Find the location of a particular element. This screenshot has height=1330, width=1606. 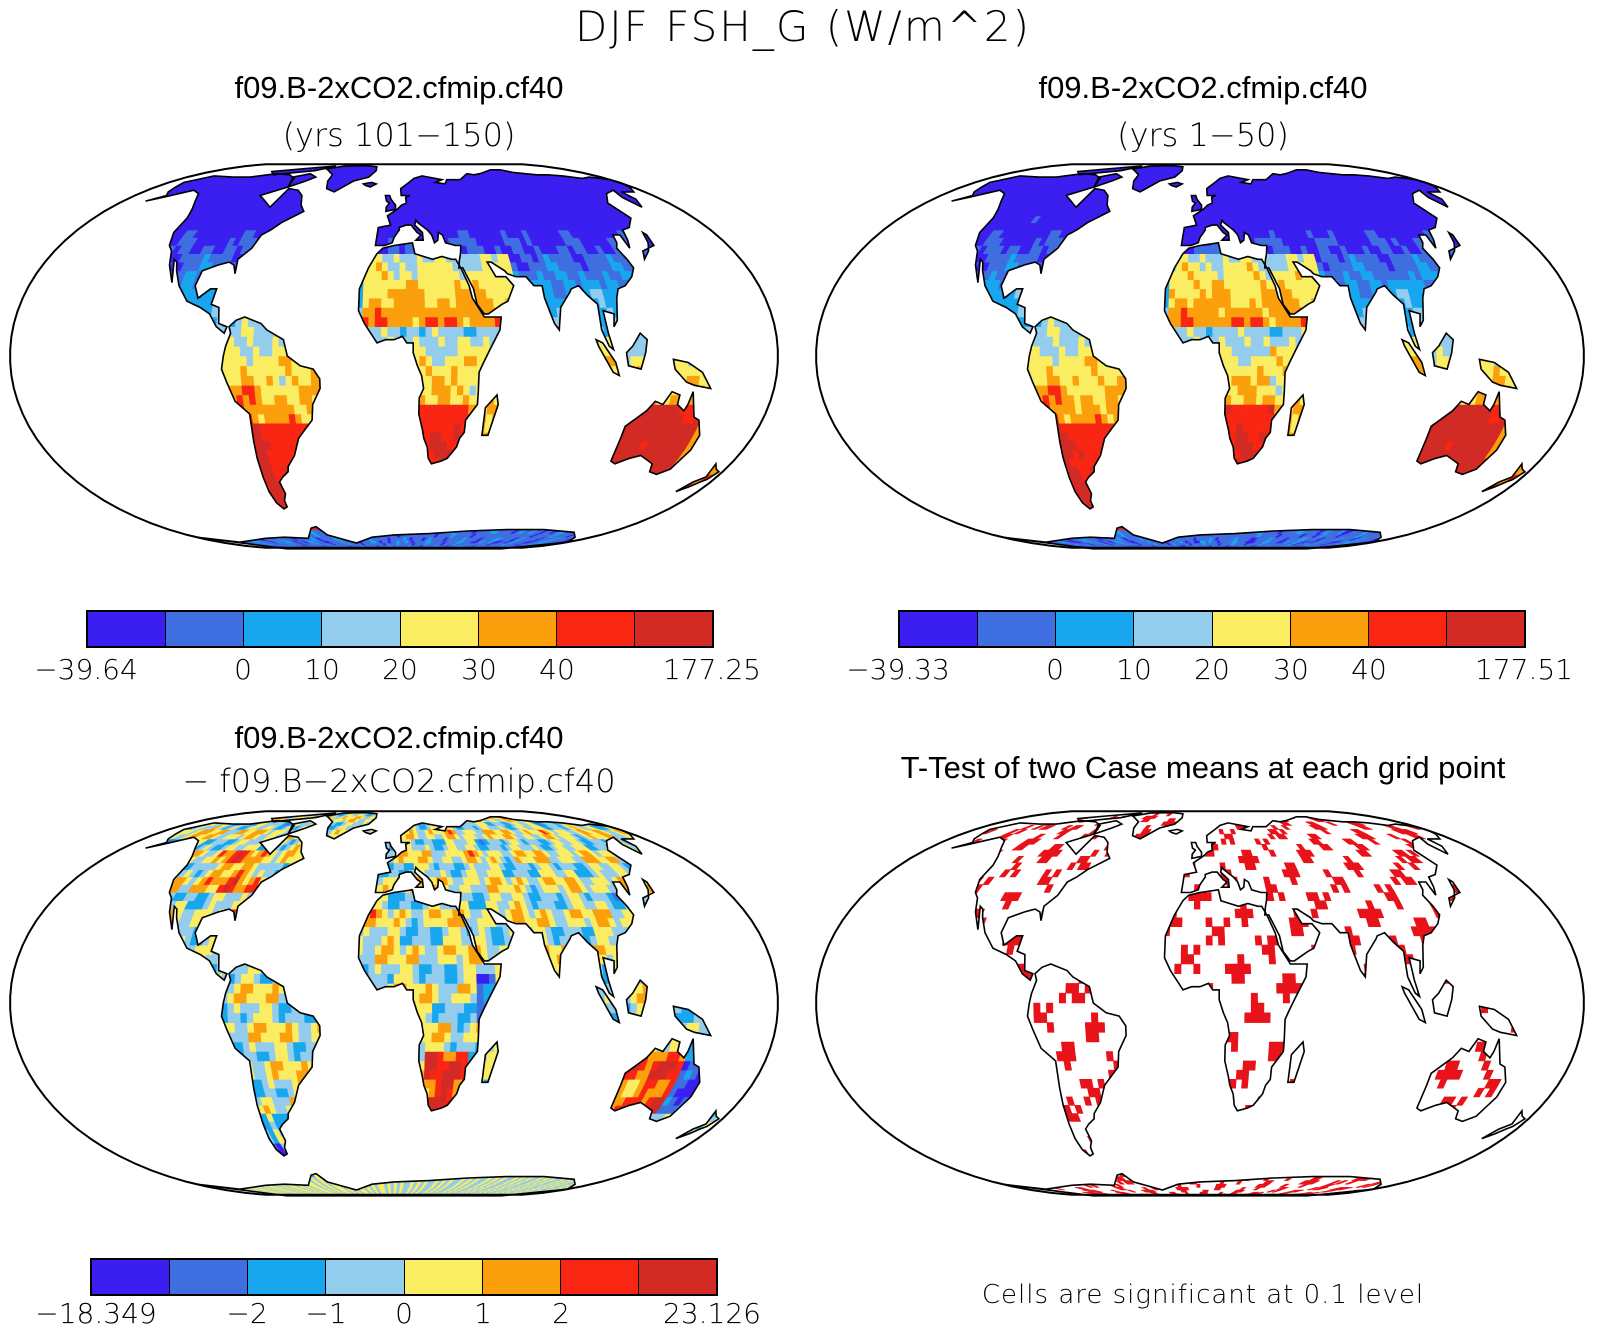

map-field is located at coordinates (1238, 1004).